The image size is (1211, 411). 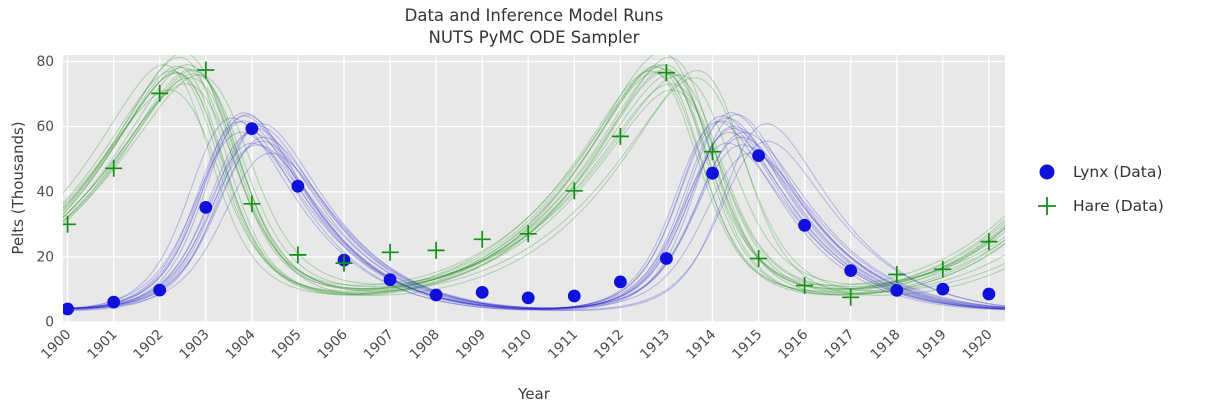 What do you see at coordinates (45, 257) in the screenshot?
I see `y-tick-label: 20` at bounding box center [45, 257].